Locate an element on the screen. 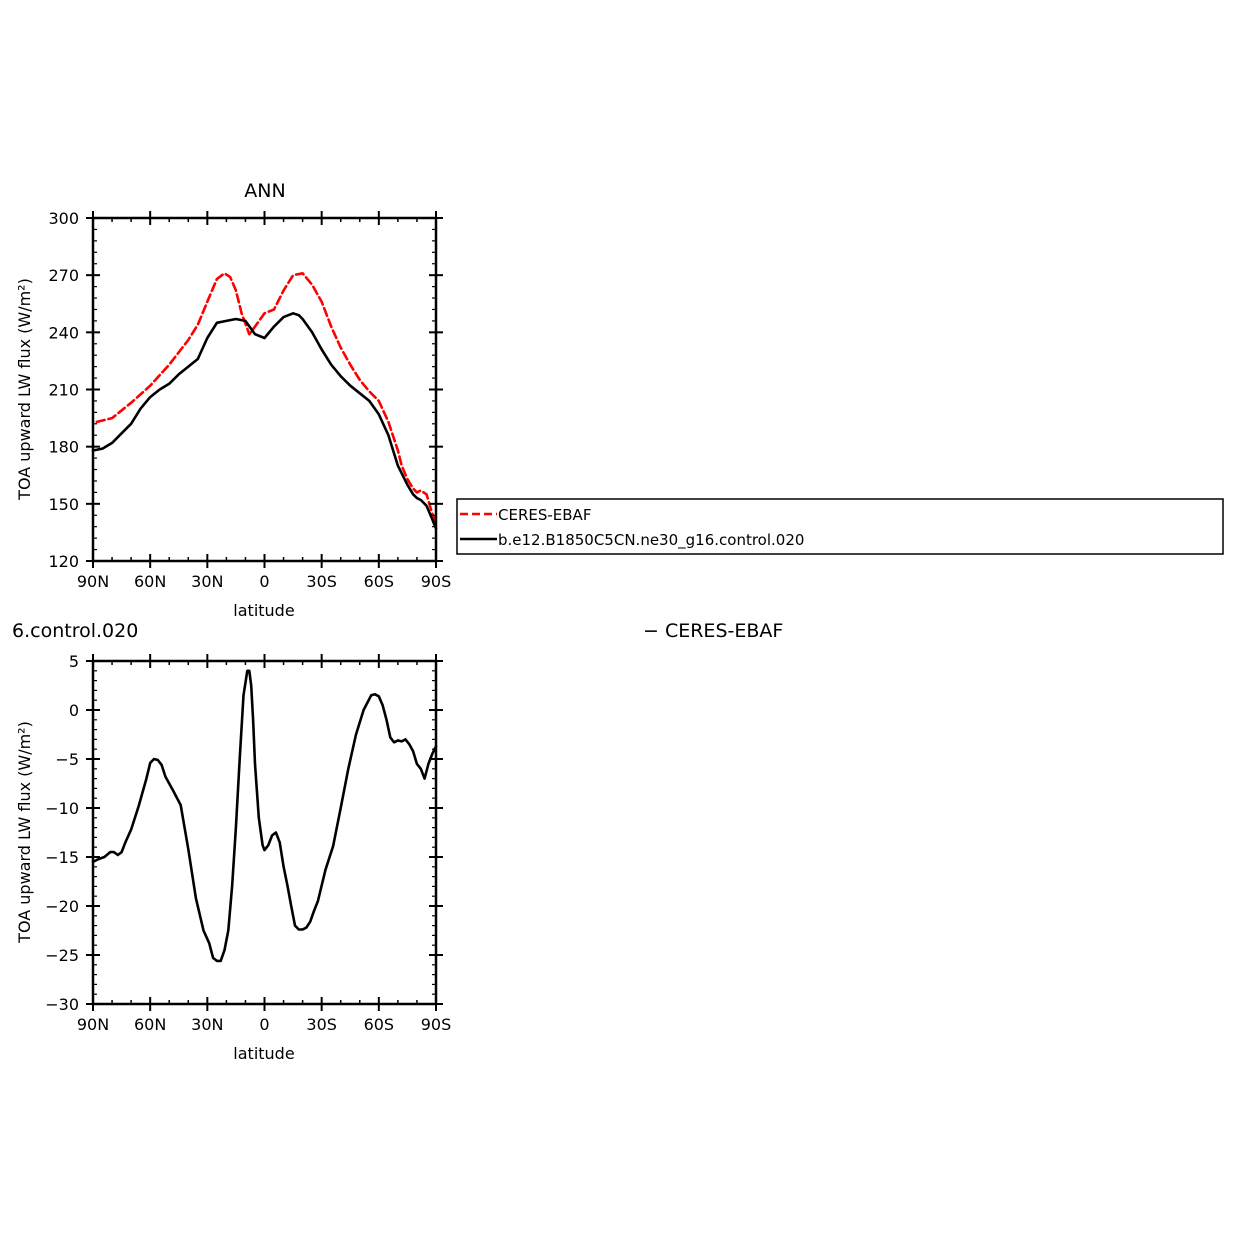 The width and height of the screenshot is (1242, 1241). top-x-tick-label: 30N is located at coordinates (207, 581).